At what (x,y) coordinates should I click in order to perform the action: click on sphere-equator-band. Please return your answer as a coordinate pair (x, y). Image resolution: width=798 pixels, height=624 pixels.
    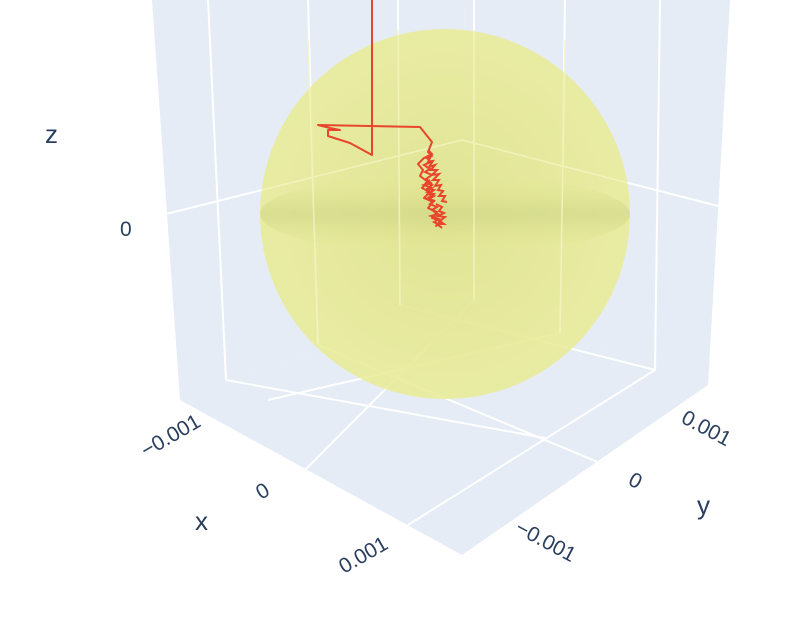
    Looking at the image, I should click on (445, 214).